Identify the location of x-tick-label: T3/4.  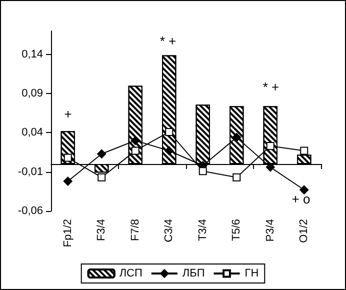
(202, 230).